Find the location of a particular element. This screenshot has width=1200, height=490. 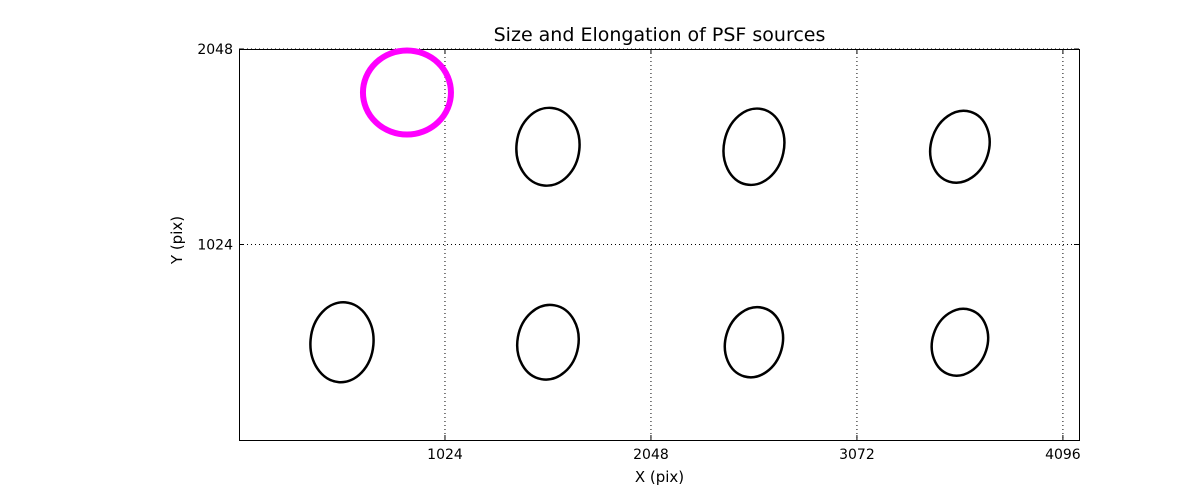

x-tick-label: 1024 is located at coordinates (445, 455).